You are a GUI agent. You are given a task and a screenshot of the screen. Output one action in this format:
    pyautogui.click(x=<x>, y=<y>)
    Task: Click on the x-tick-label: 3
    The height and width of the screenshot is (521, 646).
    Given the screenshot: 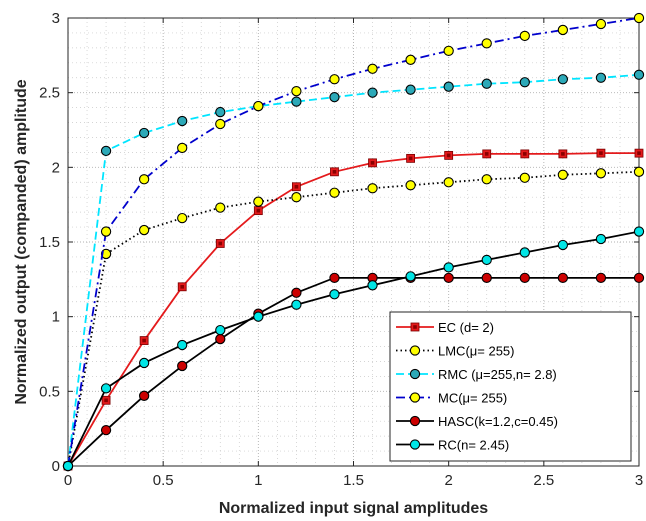 What is the action you would take?
    pyautogui.click(x=639, y=480)
    